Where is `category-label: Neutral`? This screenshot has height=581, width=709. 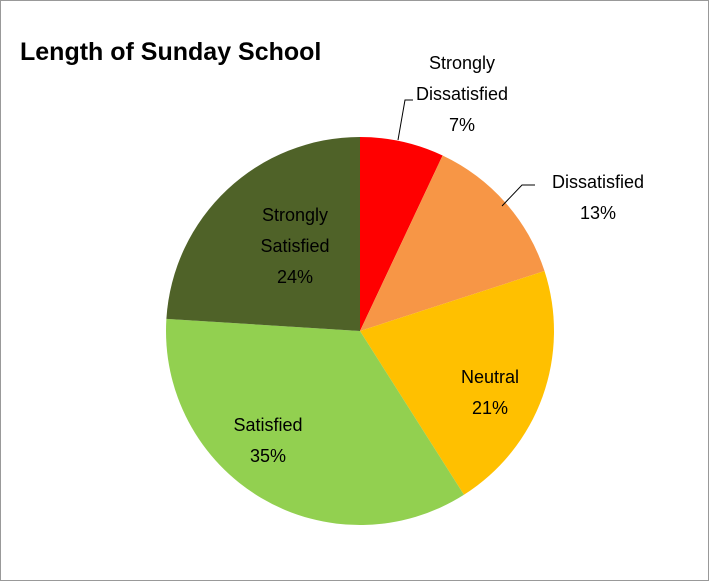
category-label: Neutral is located at coordinates (490, 377).